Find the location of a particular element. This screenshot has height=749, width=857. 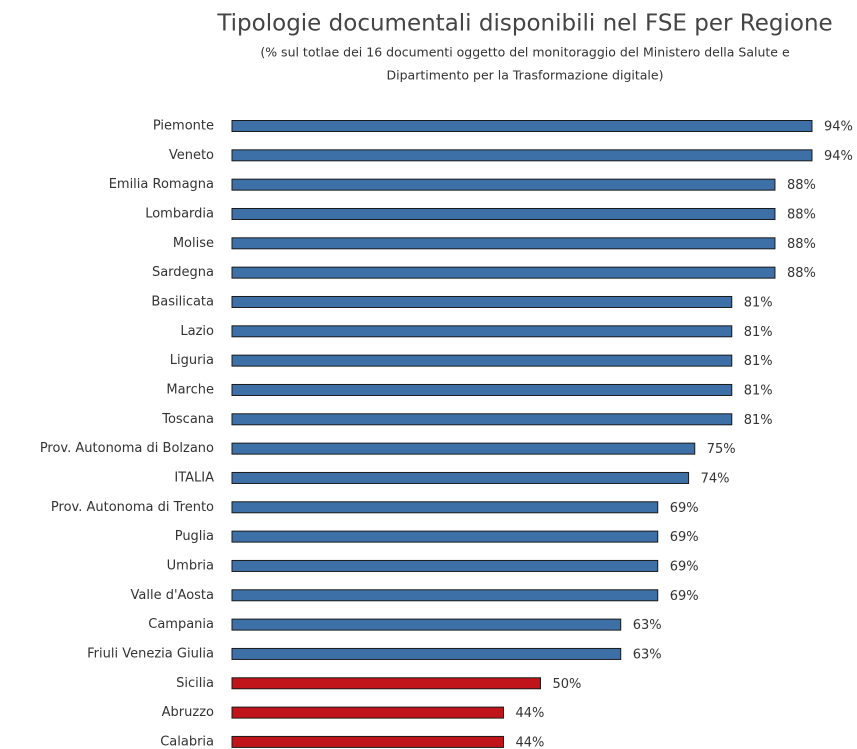

data-label: 74% is located at coordinates (715, 478).